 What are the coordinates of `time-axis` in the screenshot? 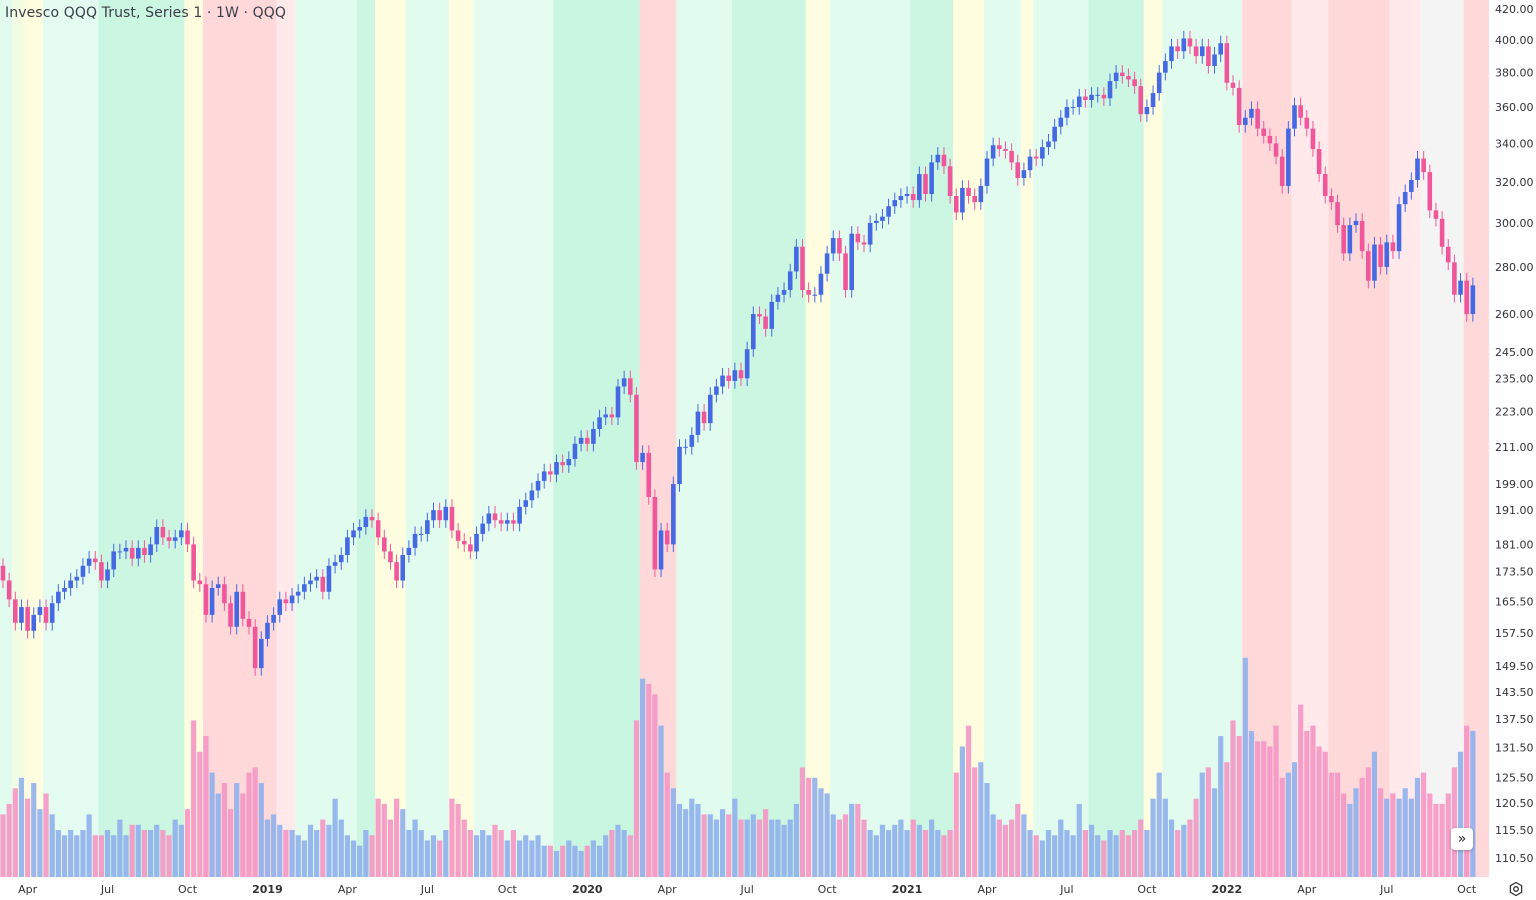 It's located at (768, 888).